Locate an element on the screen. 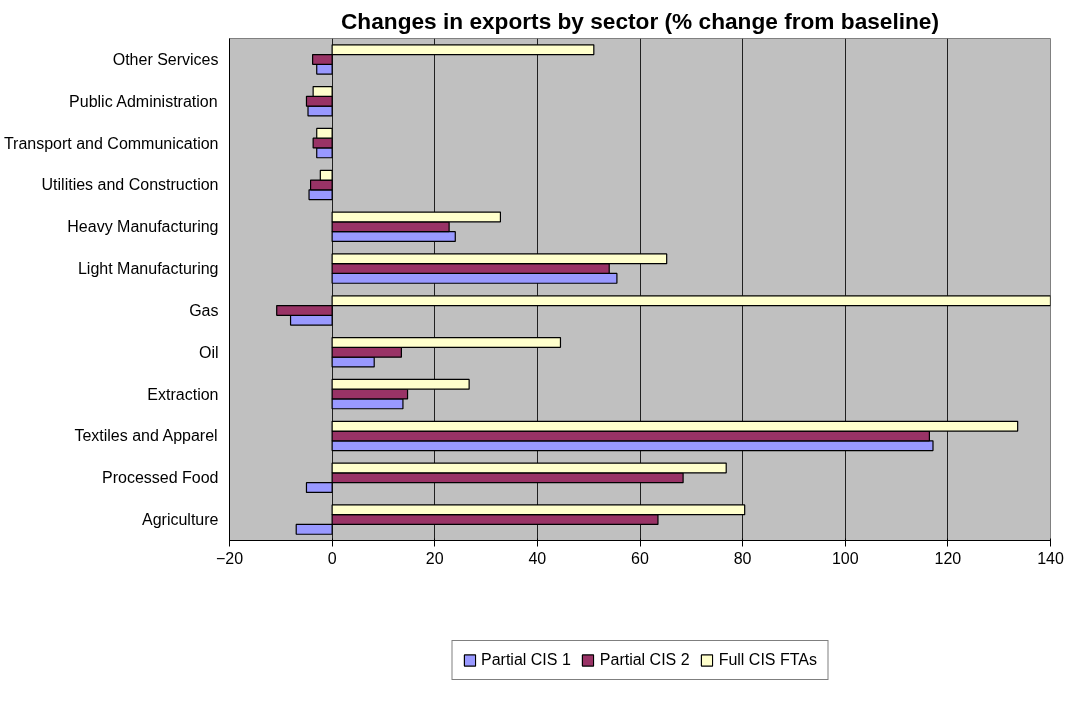 The image size is (1090, 706). x-tick-label: −20 is located at coordinates (229, 558).